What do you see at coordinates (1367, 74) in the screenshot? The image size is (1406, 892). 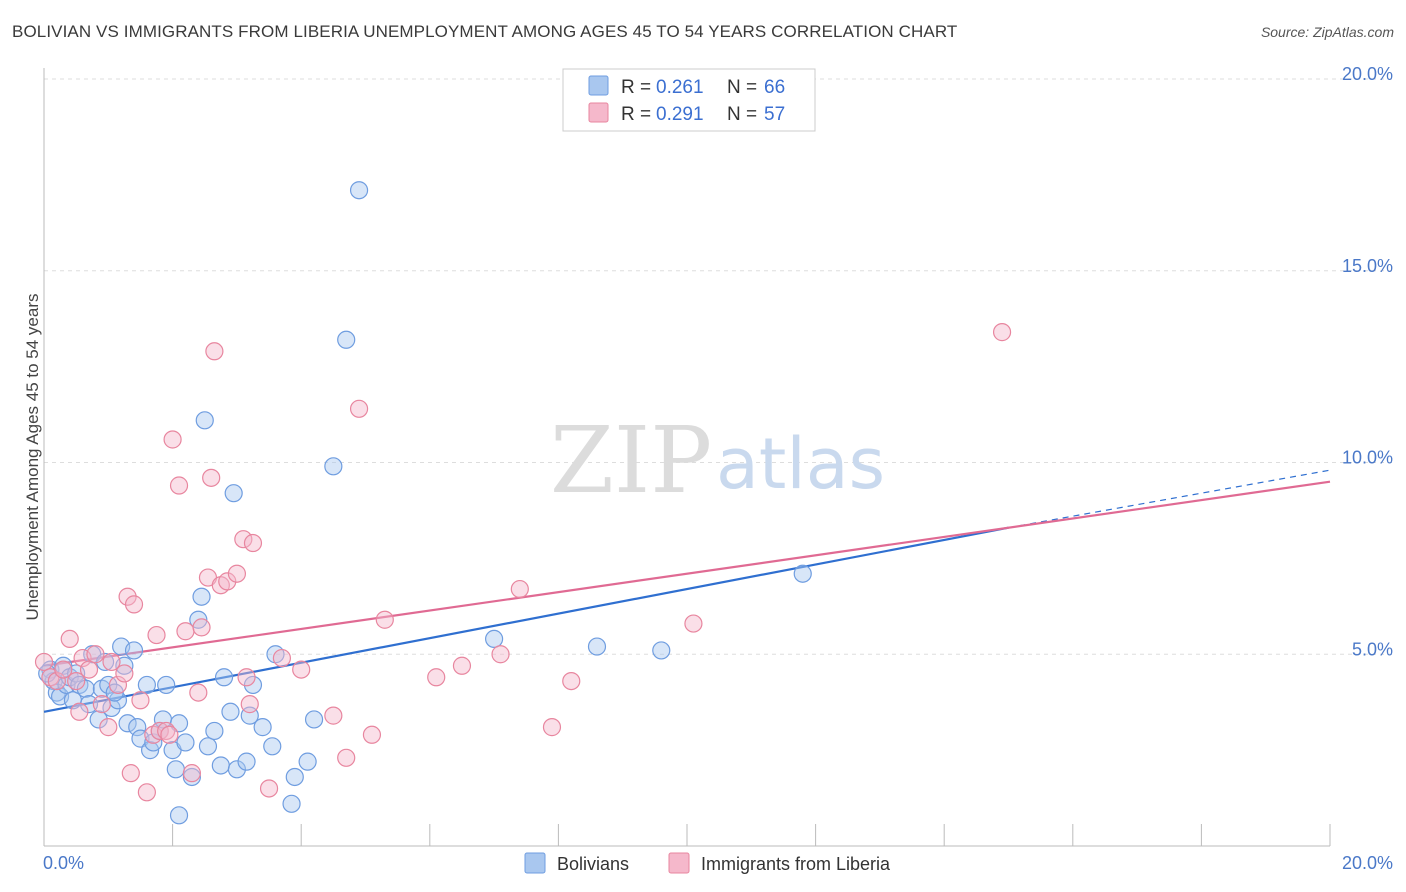 I see `y-tick-label-3: 20.0%` at bounding box center [1367, 74].